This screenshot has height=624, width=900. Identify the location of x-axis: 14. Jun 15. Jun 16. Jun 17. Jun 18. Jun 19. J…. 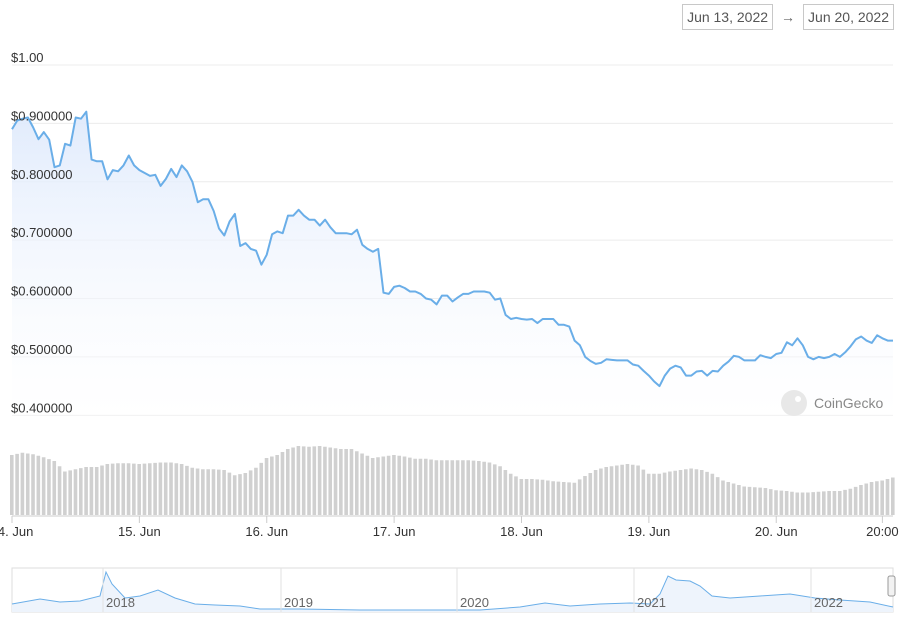
(449, 527).